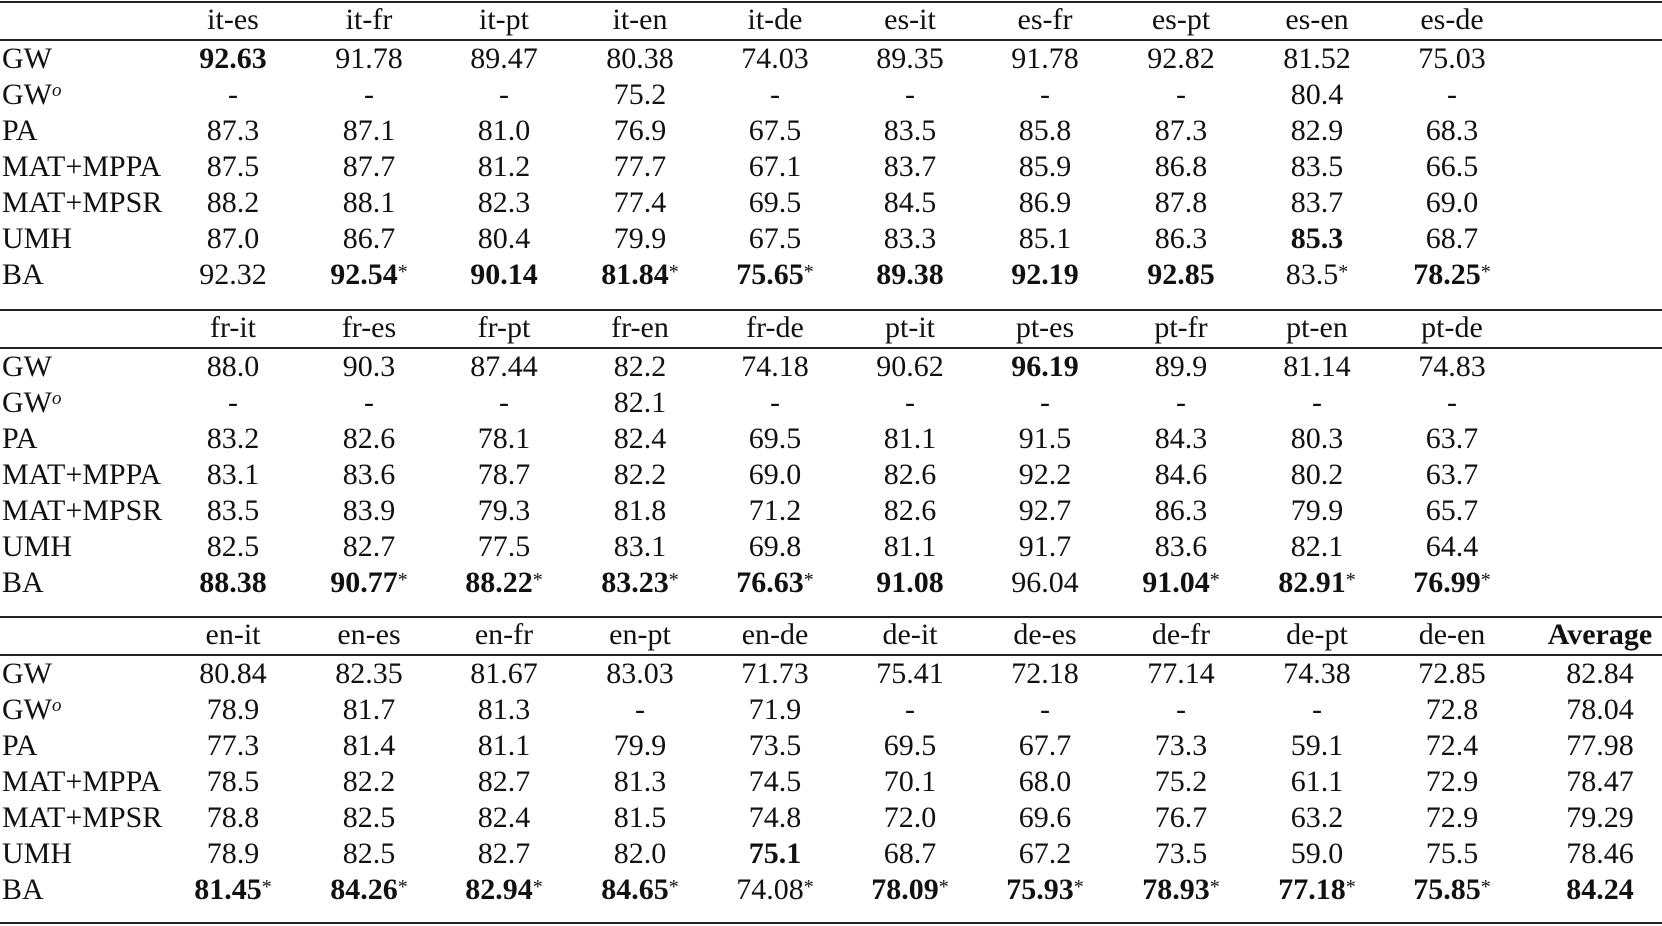 This screenshot has width=1662, height=926. Describe the element at coordinates (1317, 782) in the screenshot. I see `table-cell: 61.1` at that location.